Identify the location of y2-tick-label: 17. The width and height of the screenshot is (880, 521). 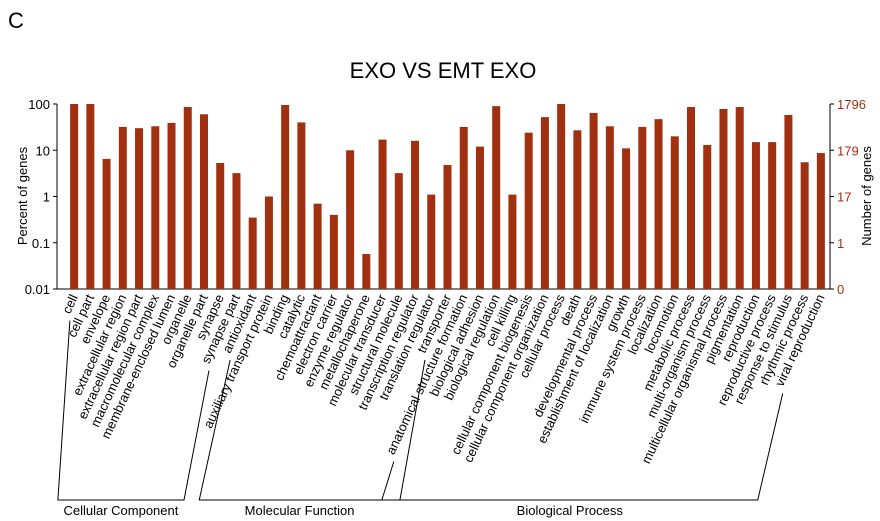
(844, 197).